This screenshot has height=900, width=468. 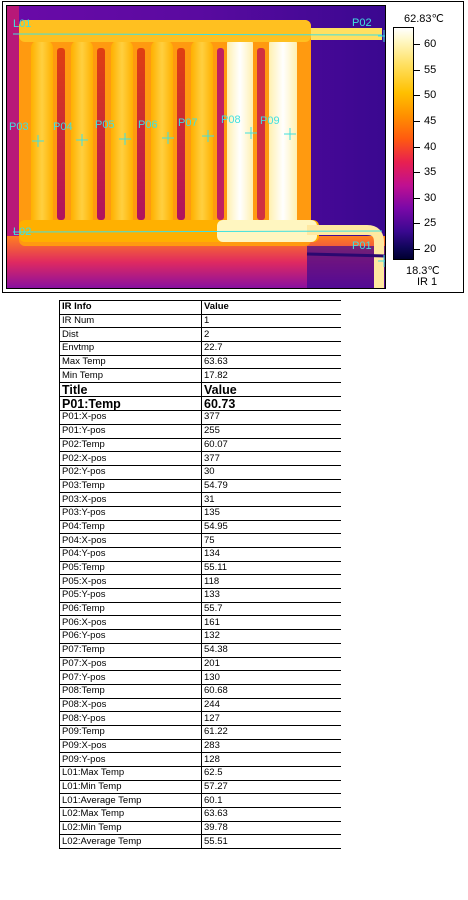 What do you see at coordinates (271, 787) in the screenshot?
I see `row-value: 57.27` at bounding box center [271, 787].